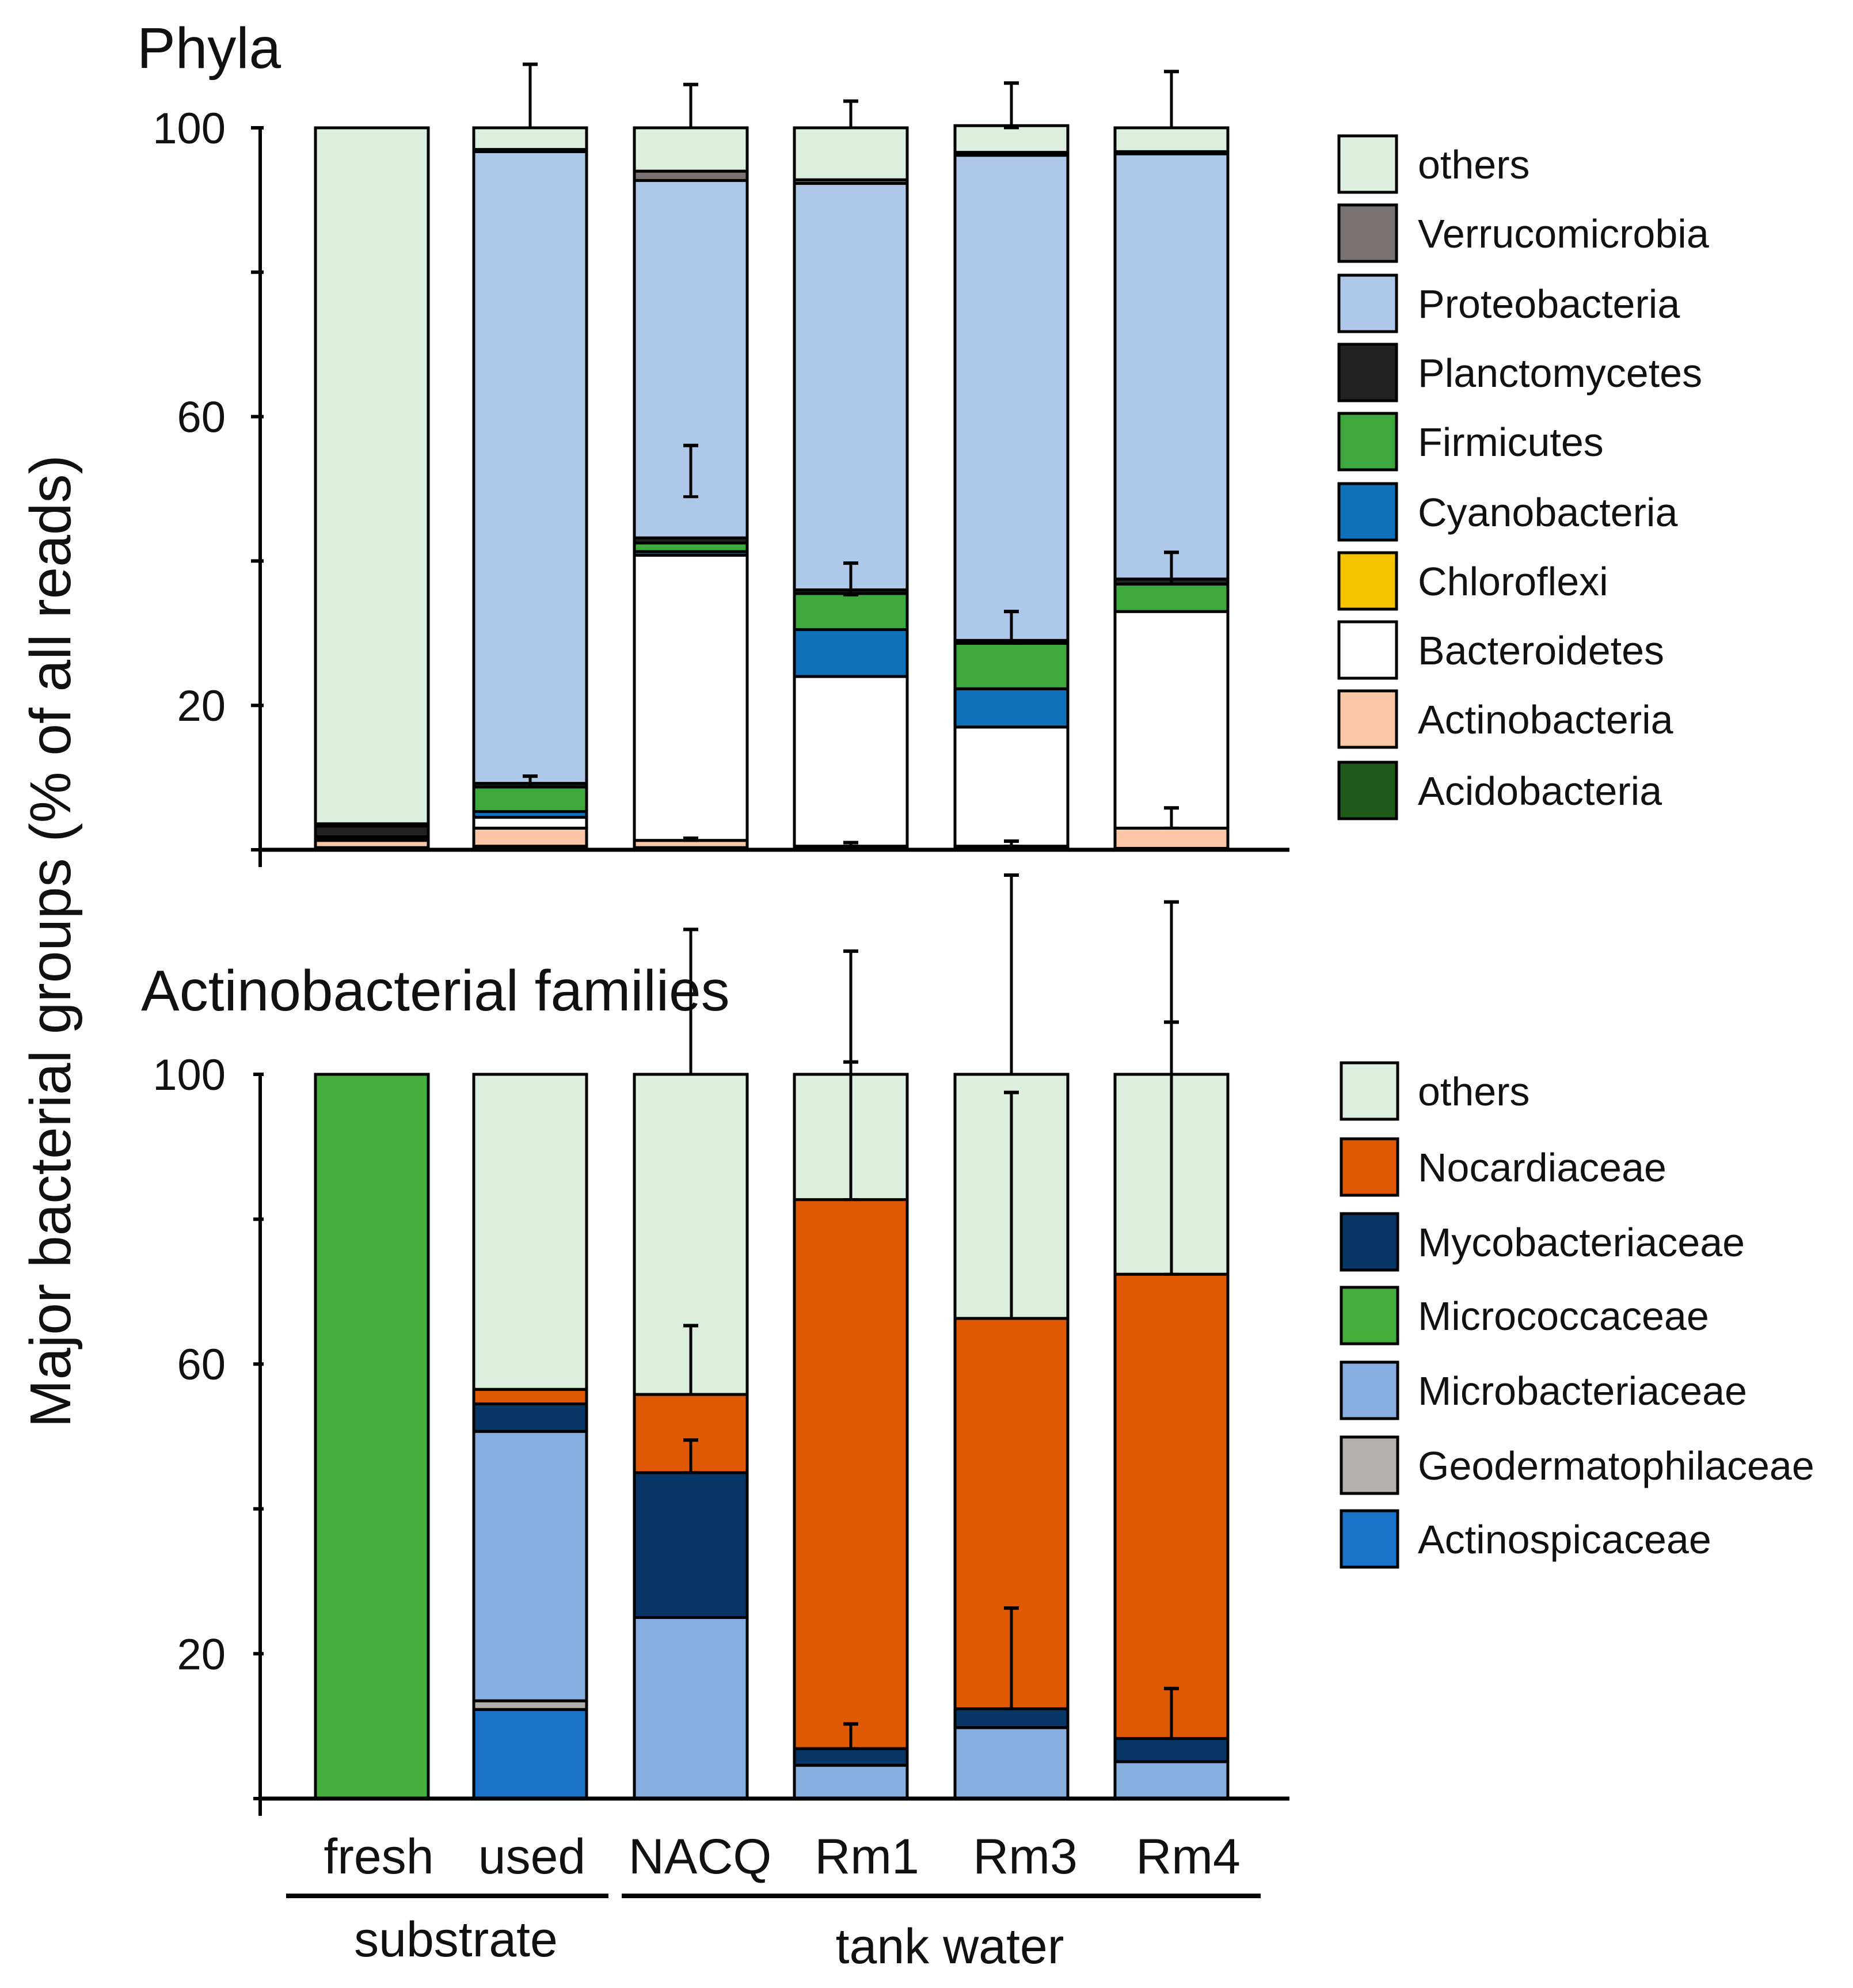  I want to click on bar-segment-rm4-others, so click(1171, 139).